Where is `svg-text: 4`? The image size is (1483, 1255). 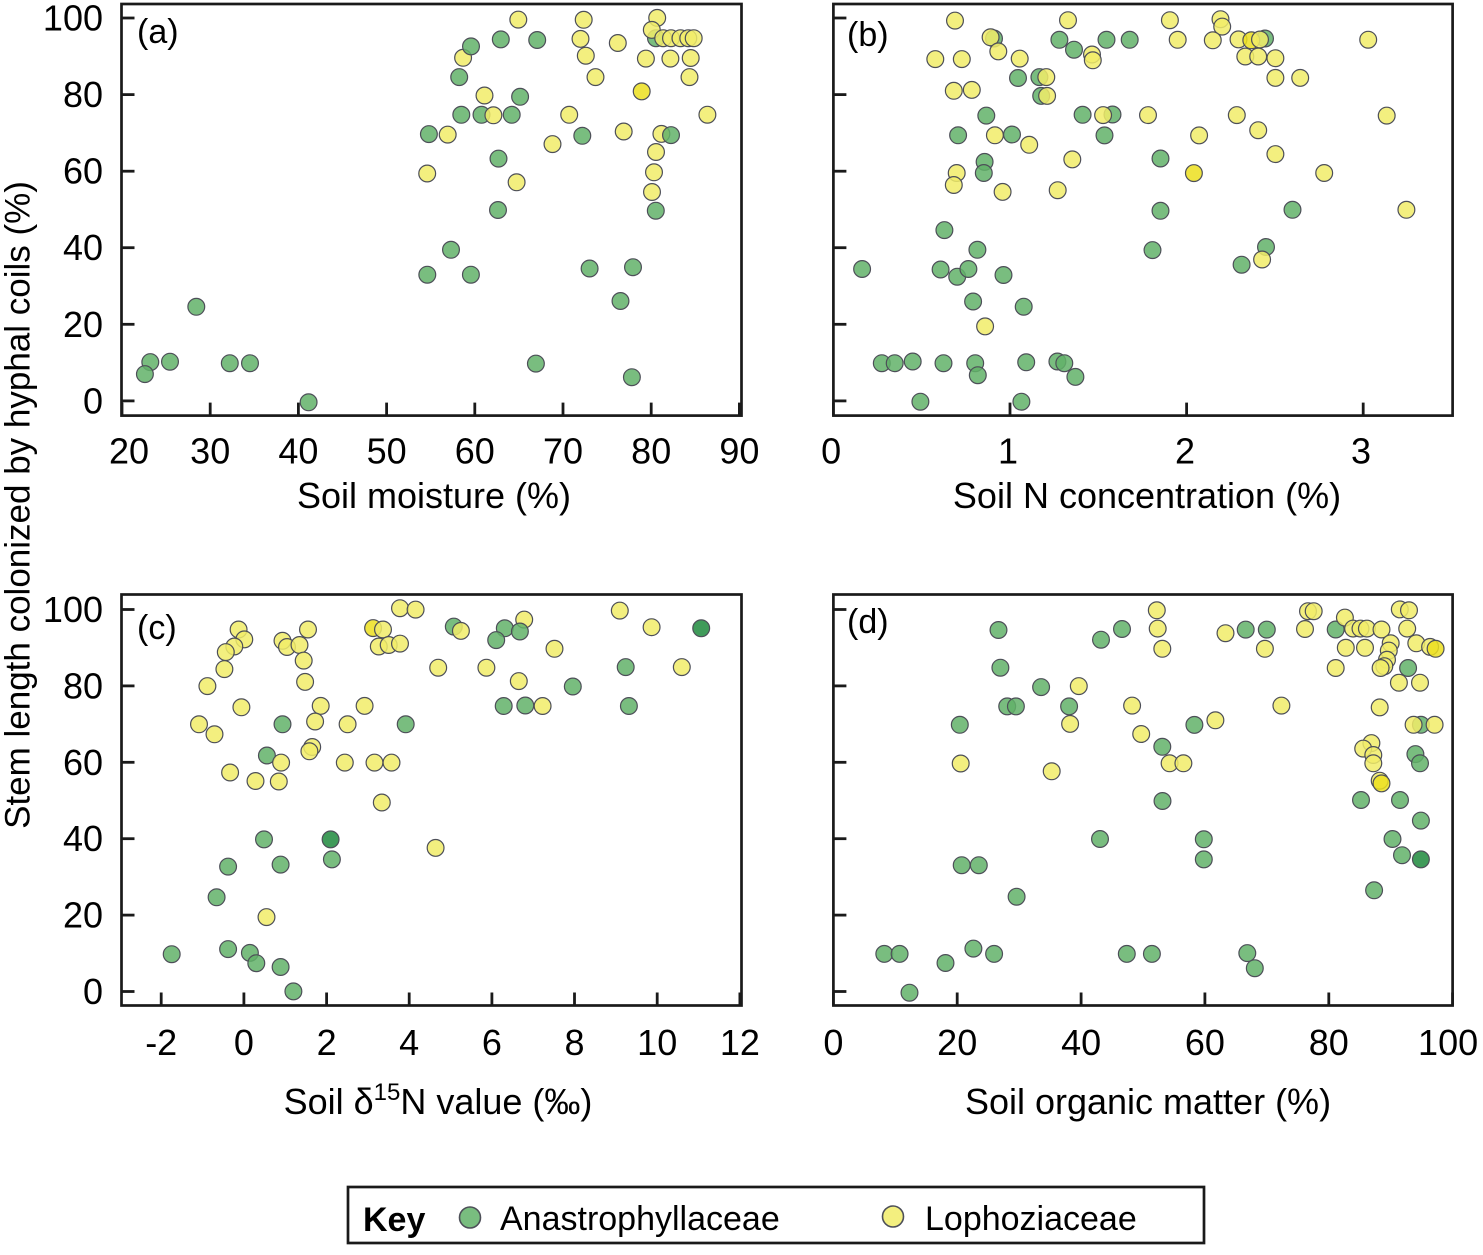 svg-text: 4 is located at coordinates (409, 1042).